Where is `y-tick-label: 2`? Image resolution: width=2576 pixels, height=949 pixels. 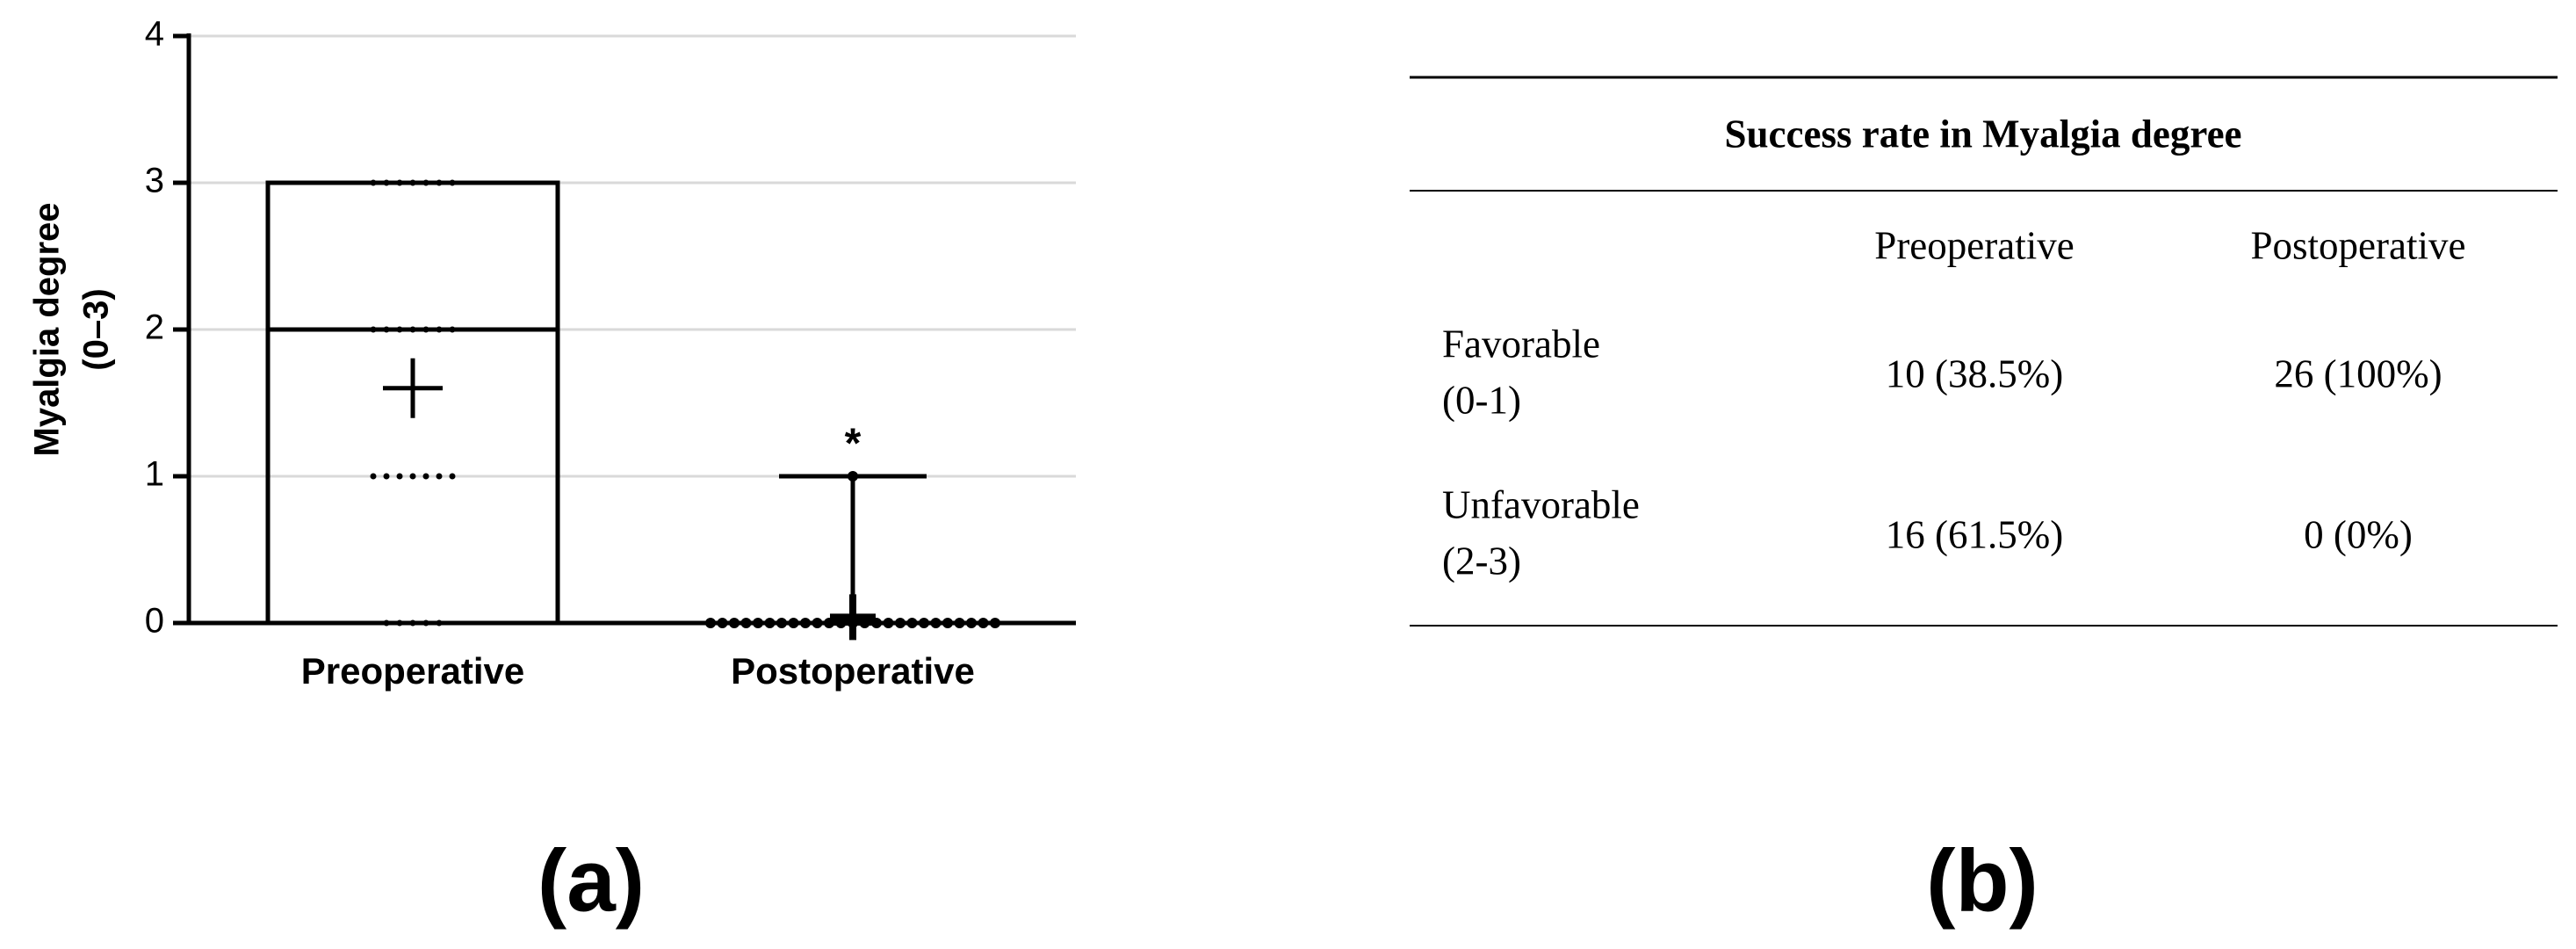 y-tick-label: 2 is located at coordinates (154, 327).